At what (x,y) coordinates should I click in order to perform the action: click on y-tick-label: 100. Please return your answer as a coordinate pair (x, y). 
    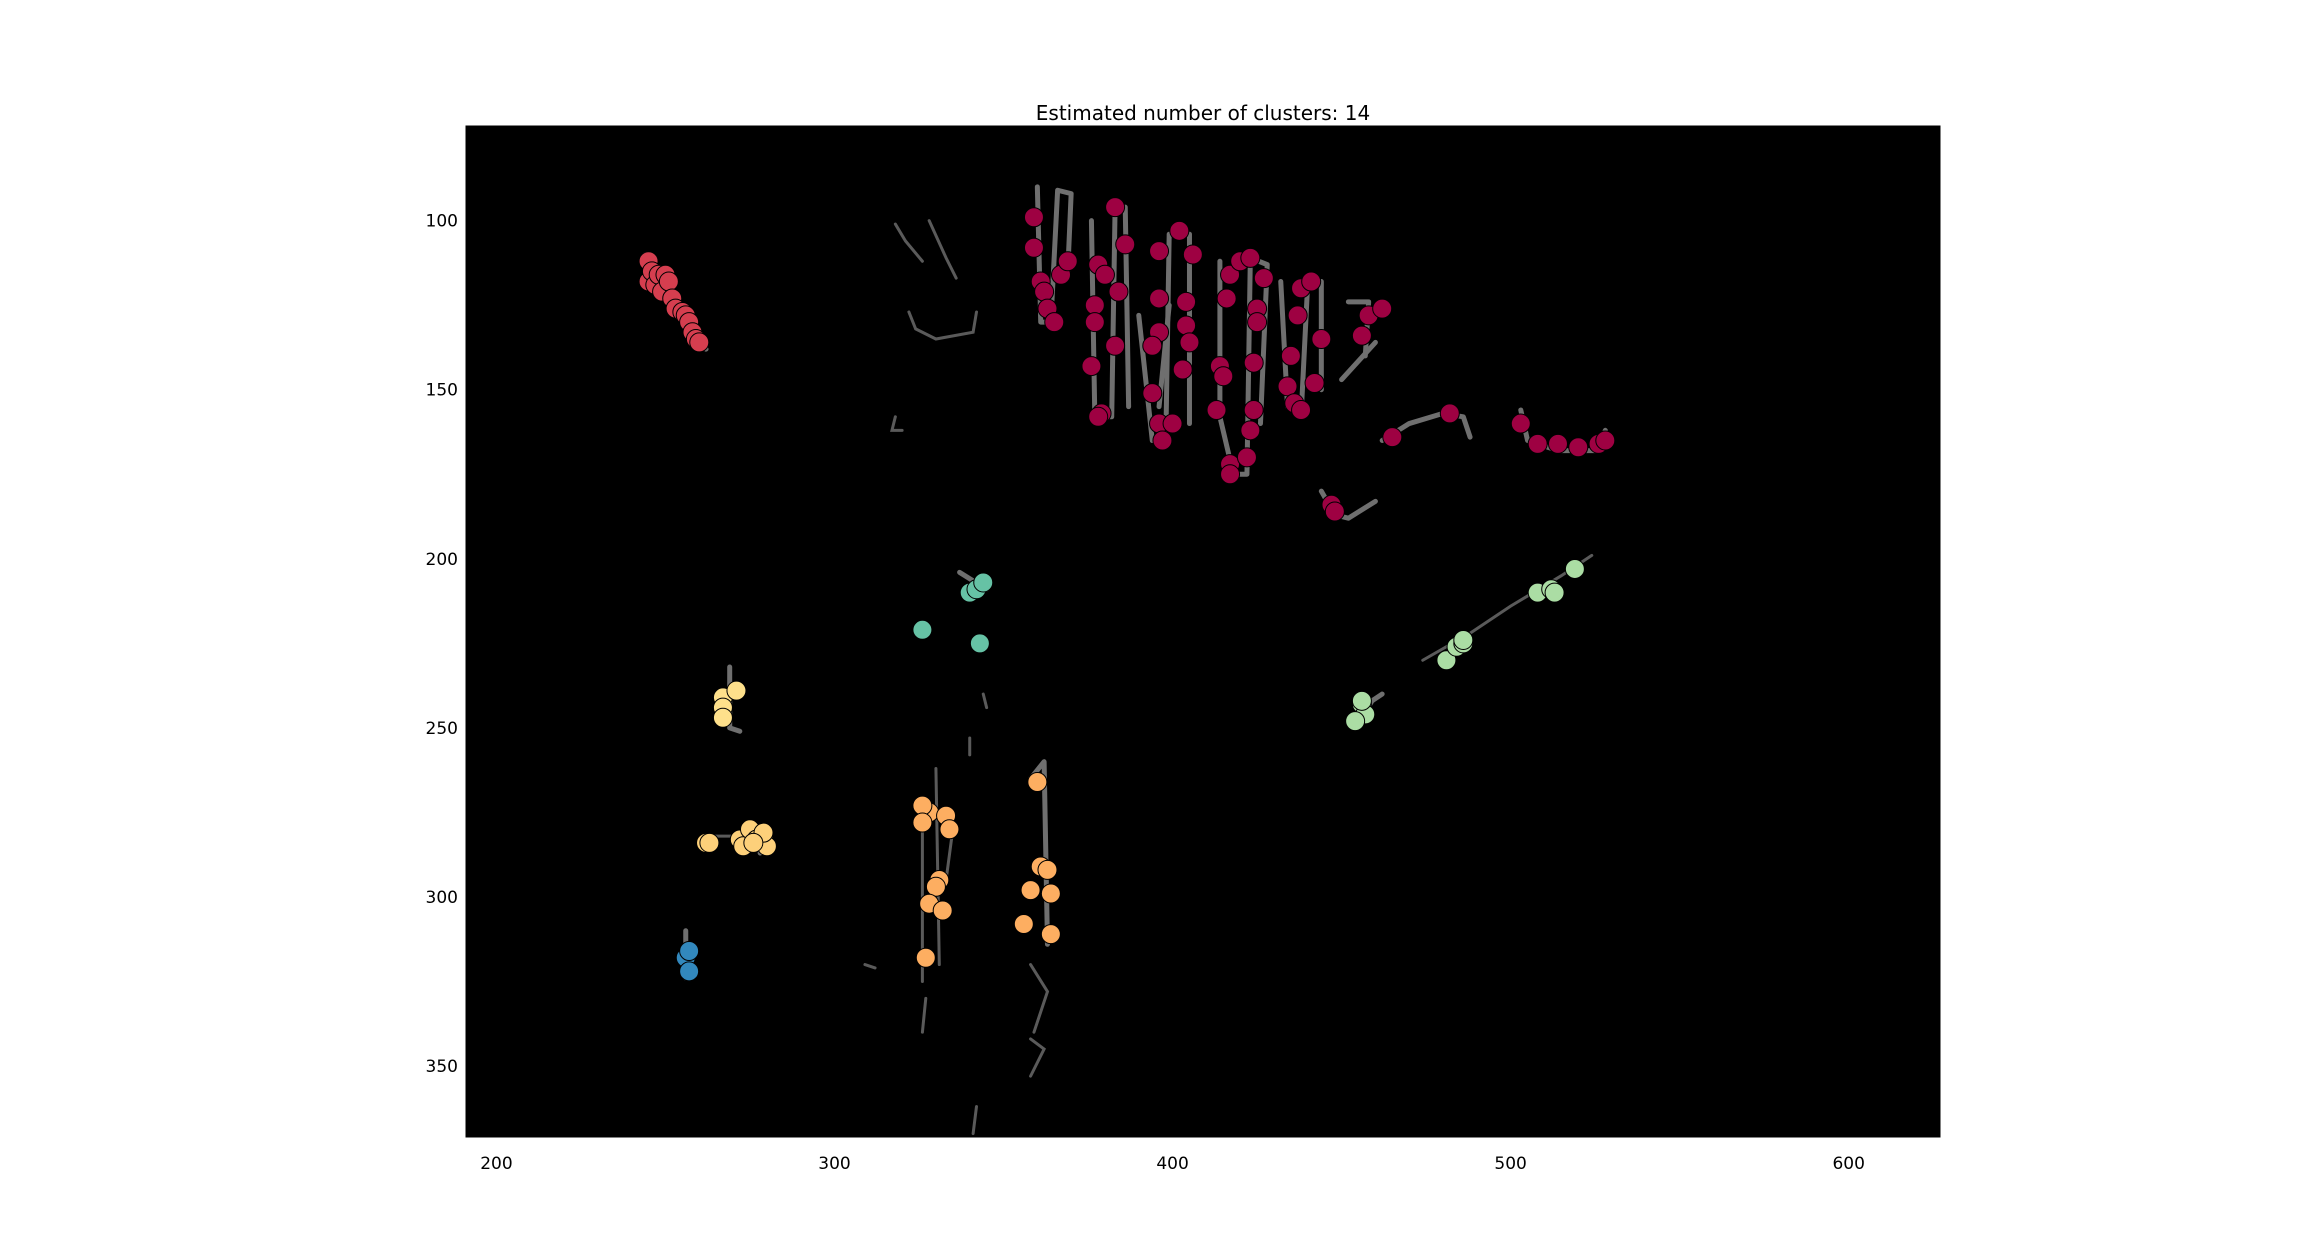
    Looking at the image, I should click on (442, 222).